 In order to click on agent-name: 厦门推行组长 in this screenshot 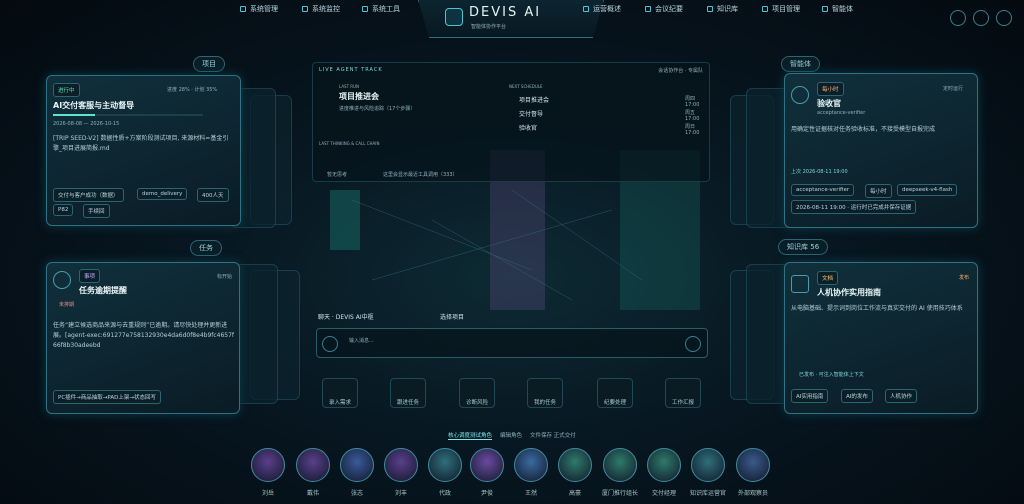, I will do `click(619, 493)`.